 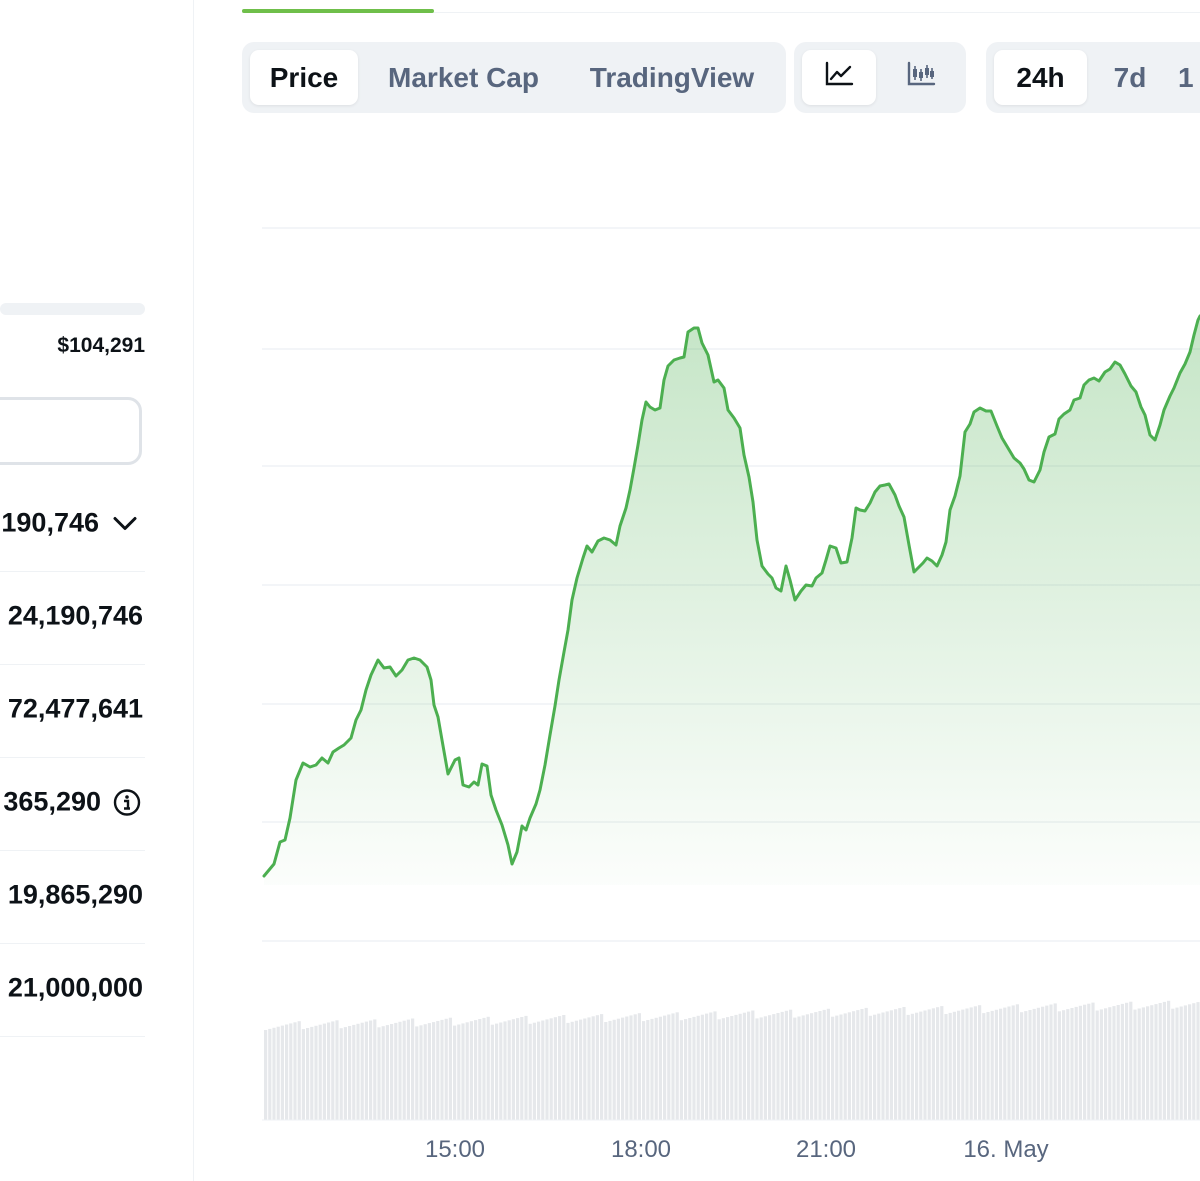 I want to click on time-range-switcher: 24h 7d 1, so click(x=1093, y=77).